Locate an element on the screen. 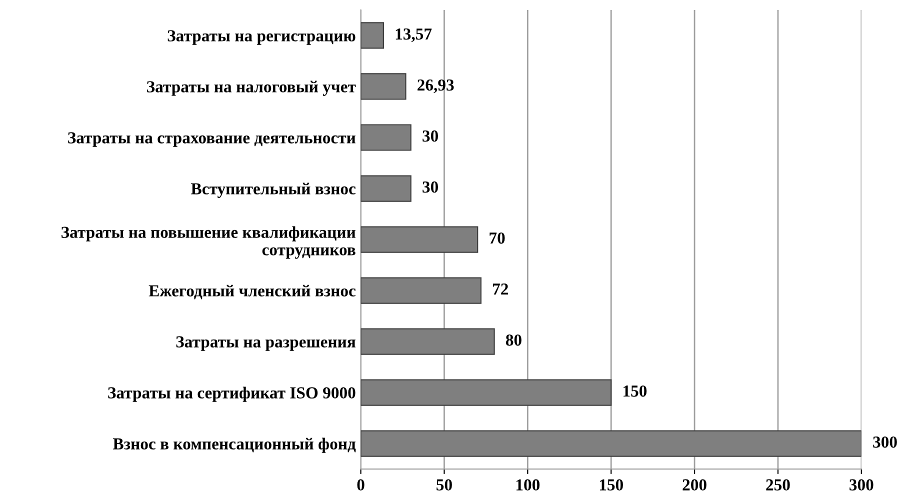 Image resolution: width=902 pixels, height=499 pixels. data-label: 70 is located at coordinates (497, 238).